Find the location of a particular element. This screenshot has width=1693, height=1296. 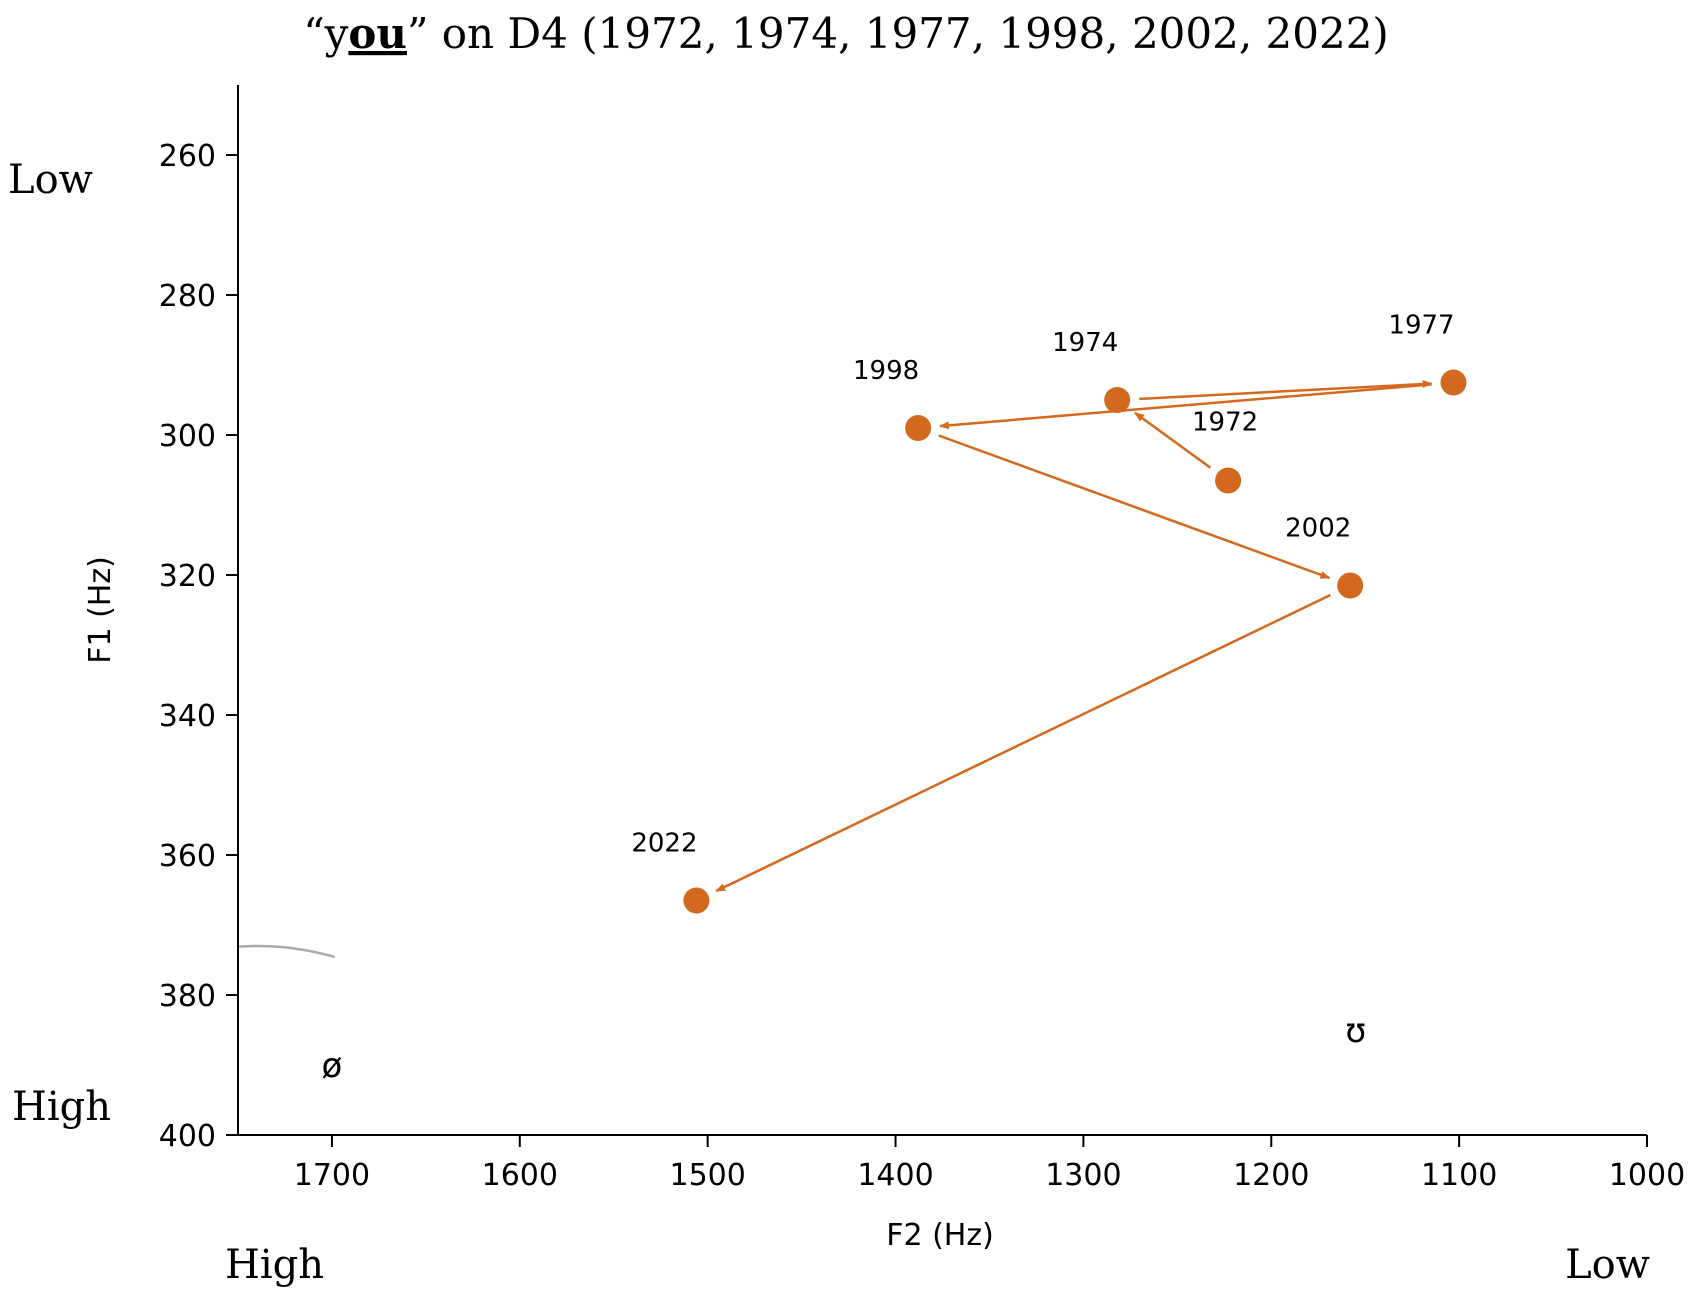

y-axis-ticks: 260 280 300 320 340 360 380 400 is located at coordinates (198, 646).